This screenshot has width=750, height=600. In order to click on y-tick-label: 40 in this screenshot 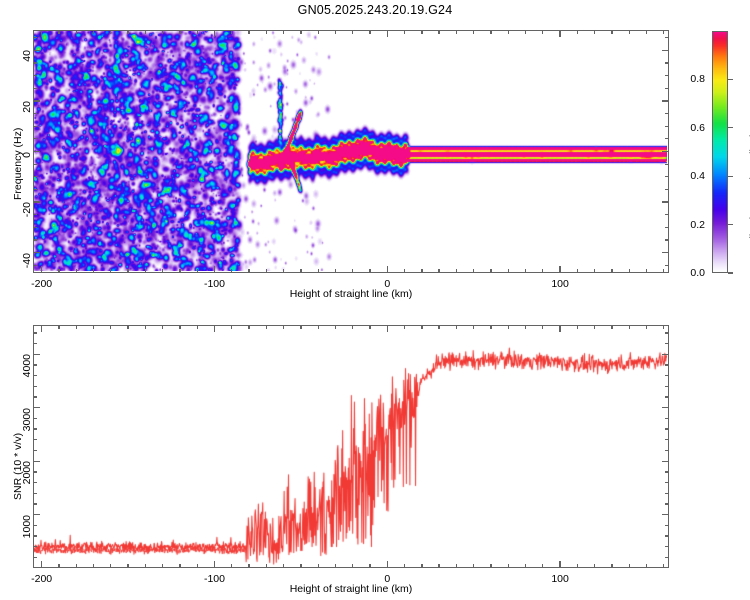, I will do `click(27, 56)`.